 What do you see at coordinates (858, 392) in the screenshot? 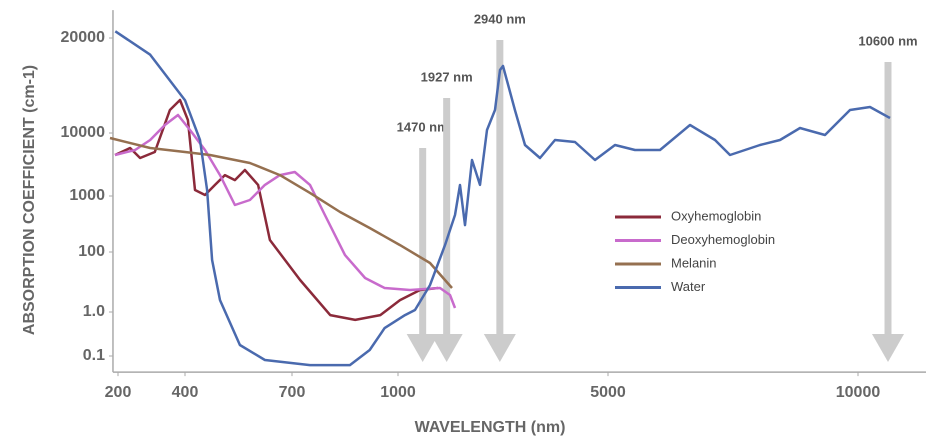
I see `x-tick-label: 10000` at bounding box center [858, 392].